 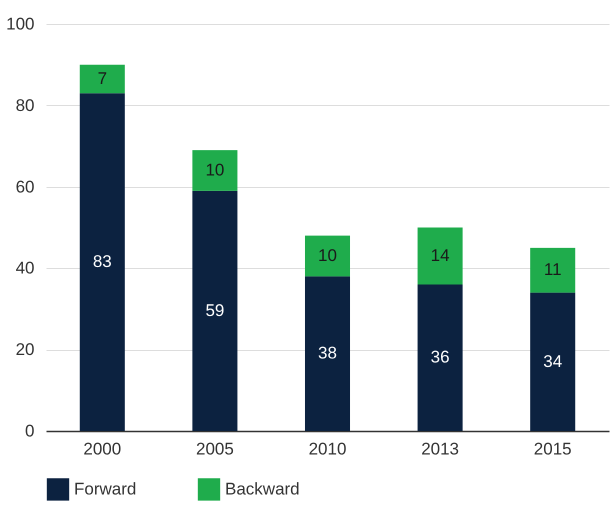 I want to click on y-tick-label: 100, so click(x=20, y=24).